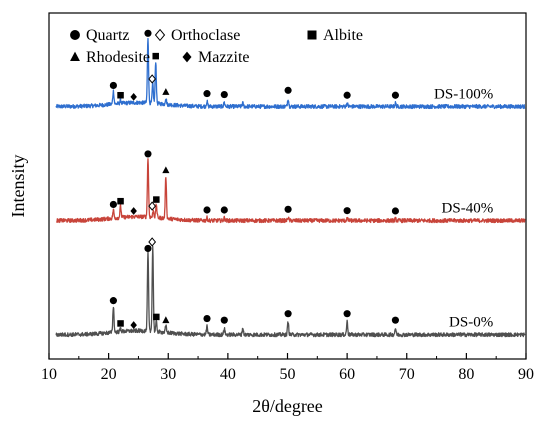 This screenshot has height=429, width=550. What do you see at coordinates (526, 374) in the screenshot?
I see `x-tick-label: 90` at bounding box center [526, 374].